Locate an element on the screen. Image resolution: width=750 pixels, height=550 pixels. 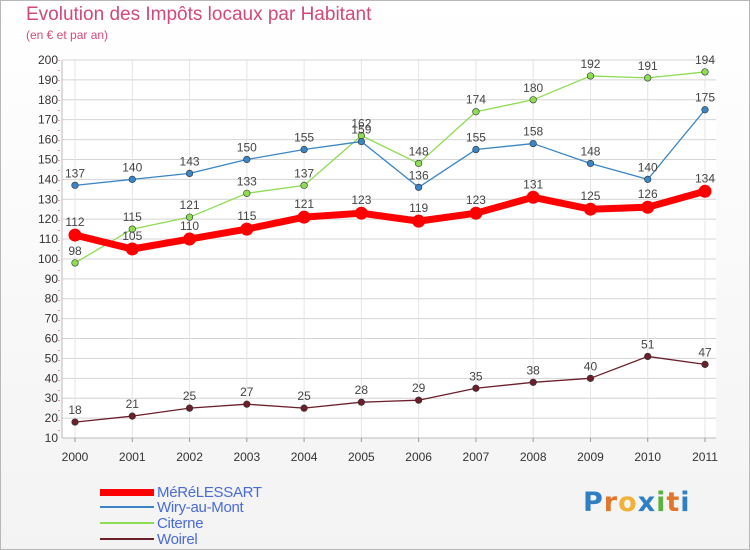
x-tick-label: 2006 is located at coordinates (418, 457).